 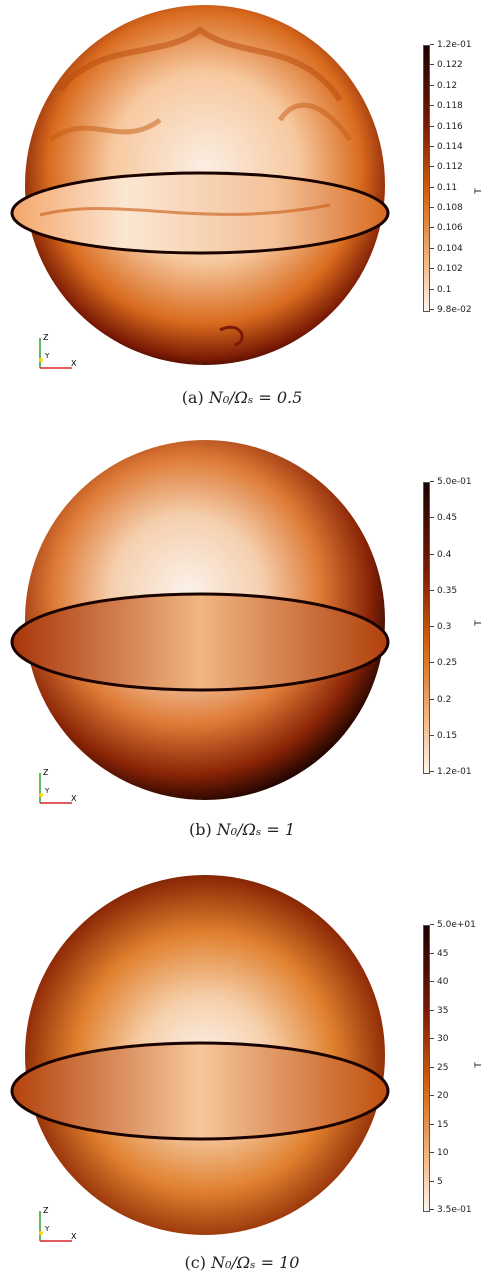 What do you see at coordinates (446, 167) in the screenshot?
I see `colorbar-tick-label: 0.112` at bounding box center [446, 167].